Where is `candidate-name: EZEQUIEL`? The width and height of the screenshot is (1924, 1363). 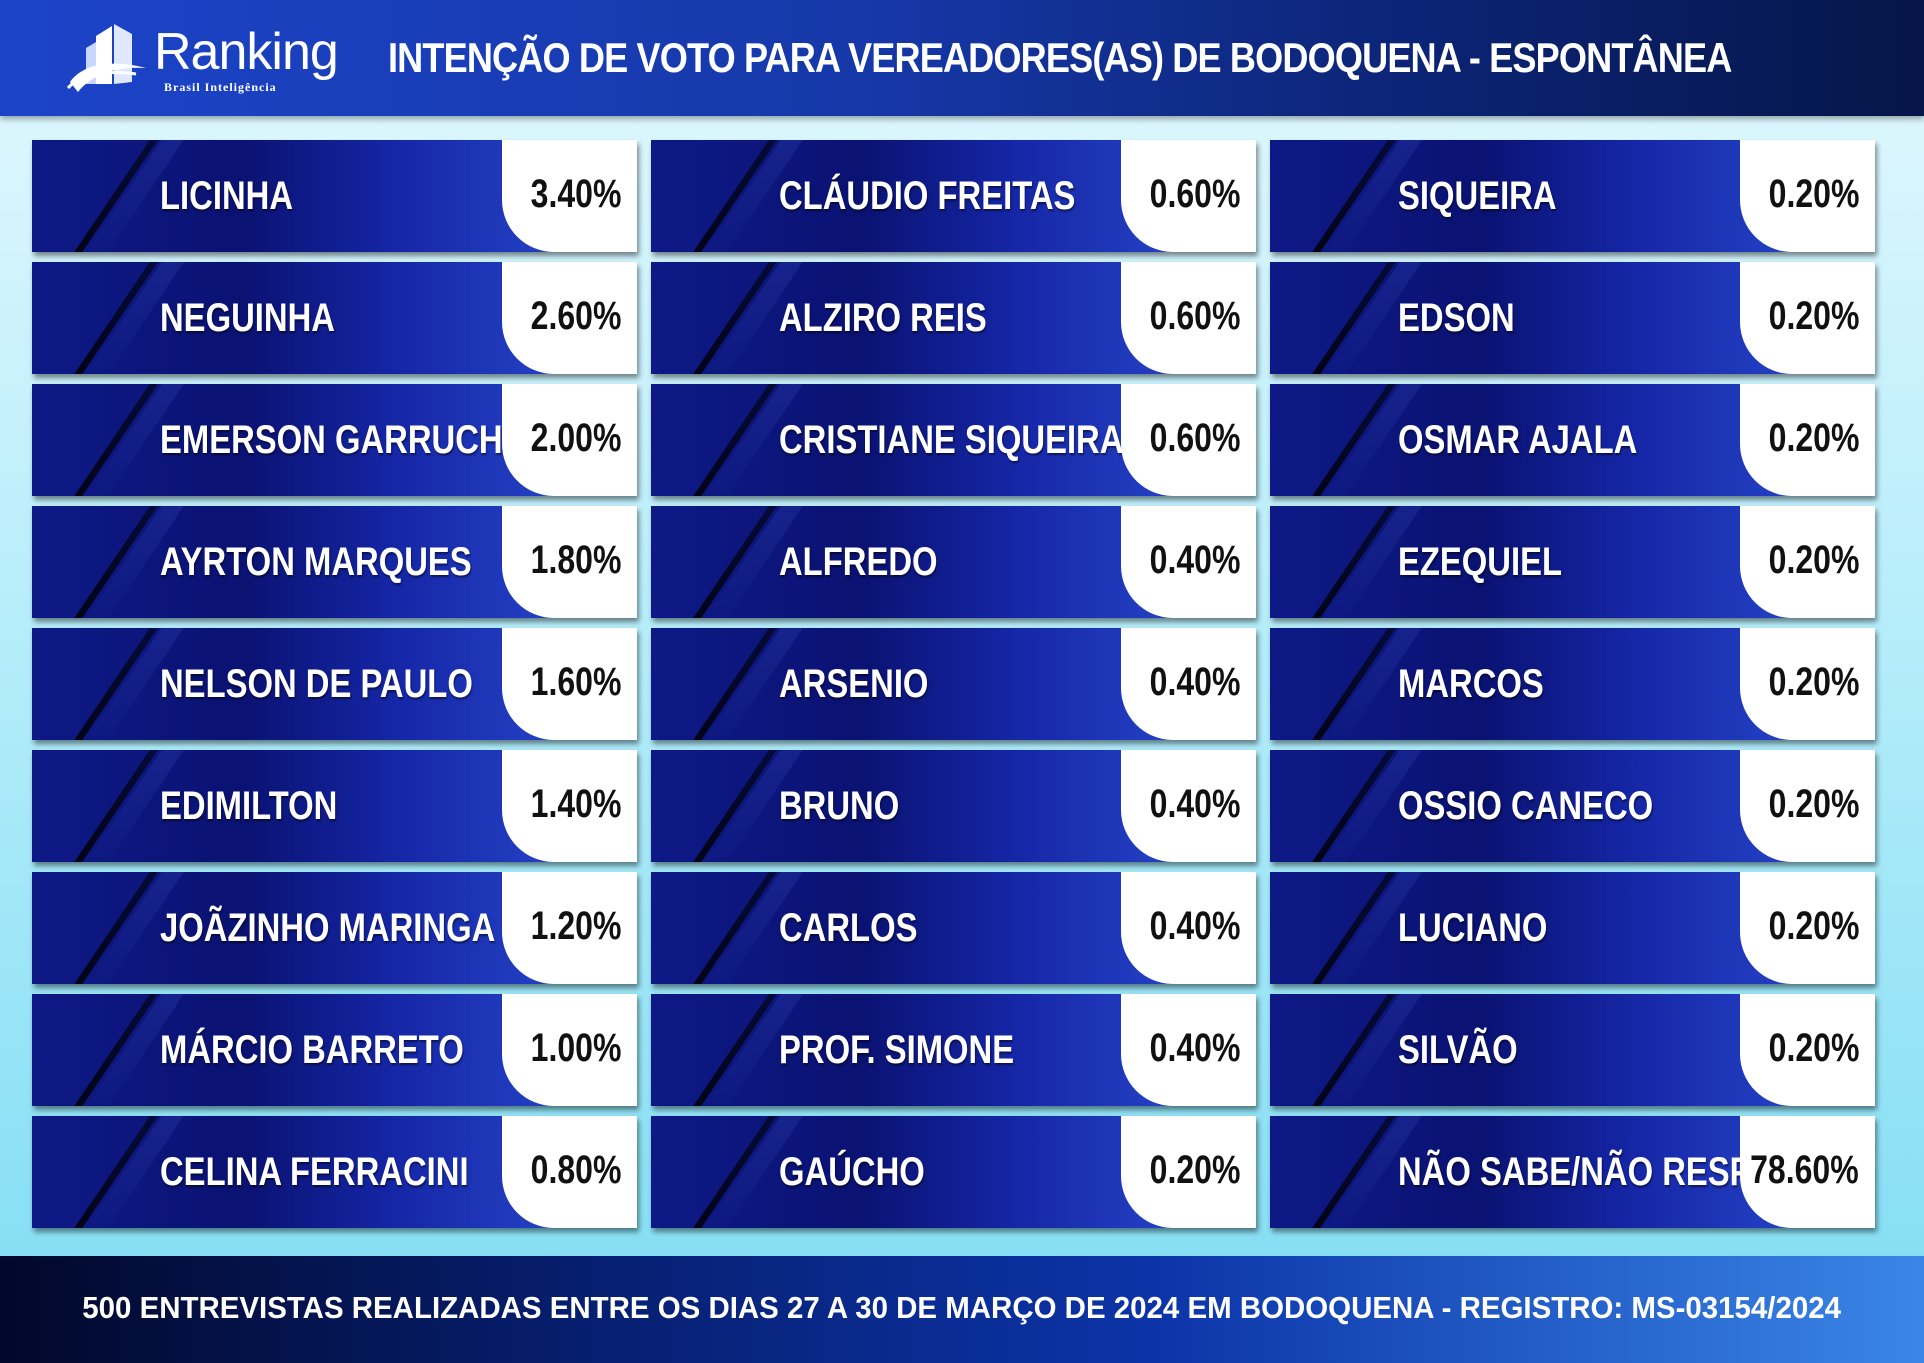 candidate-name: EZEQUIEL is located at coordinates (1480, 562).